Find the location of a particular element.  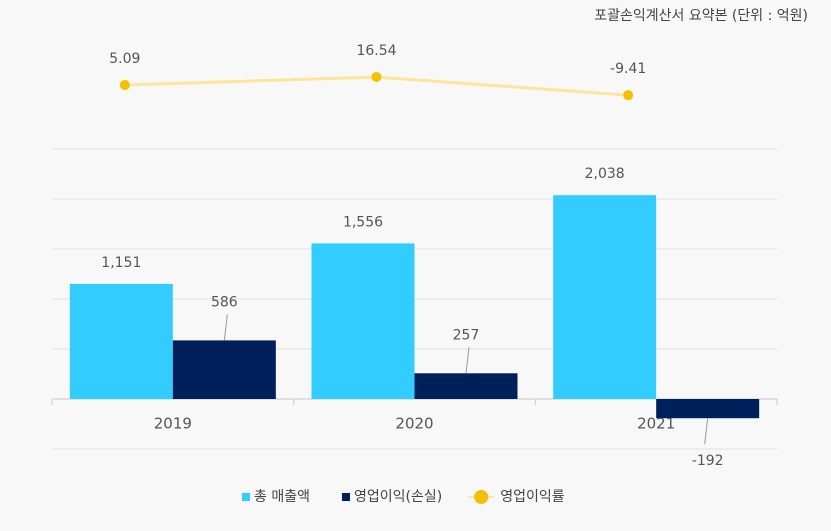

data-label: 586 is located at coordinates (224, 302).